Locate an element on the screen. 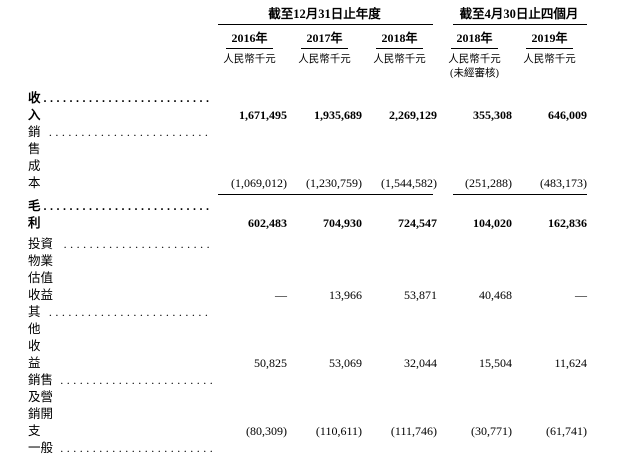  value-cell: 2,269,129 is located at coordinates (413, 115).